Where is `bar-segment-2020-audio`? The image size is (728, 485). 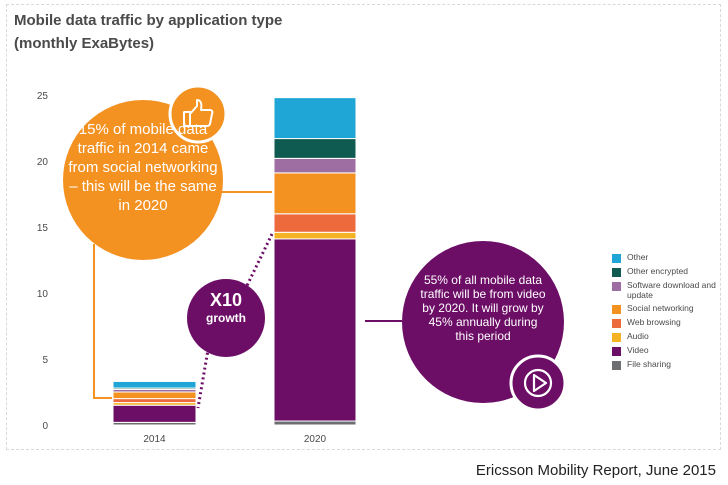
bar-segment-2020-audio is located at coordinates (315, 235).